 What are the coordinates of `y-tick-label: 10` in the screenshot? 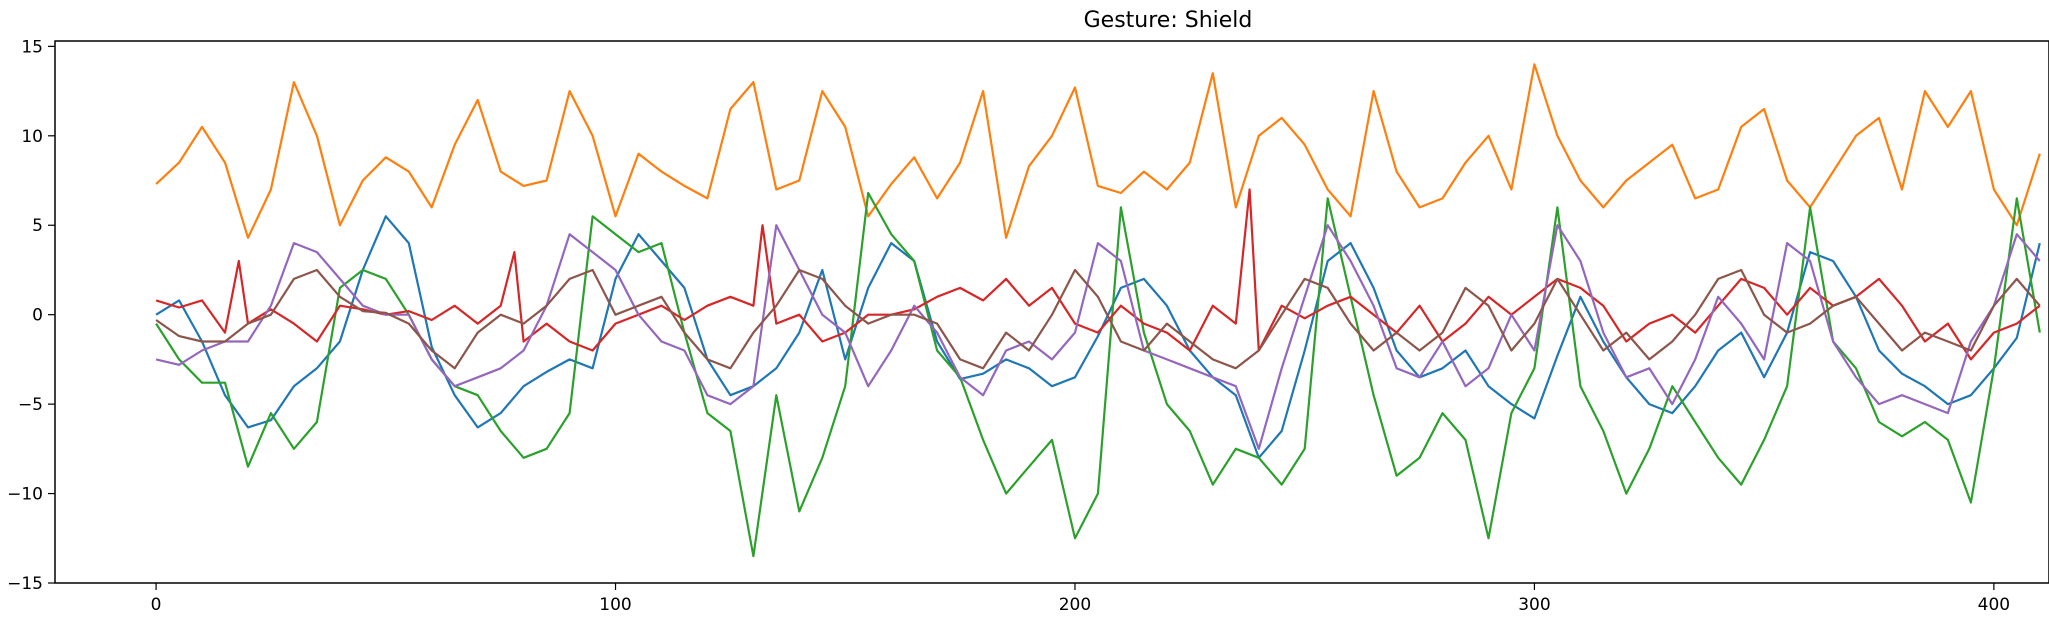 It's located at (32, 137).